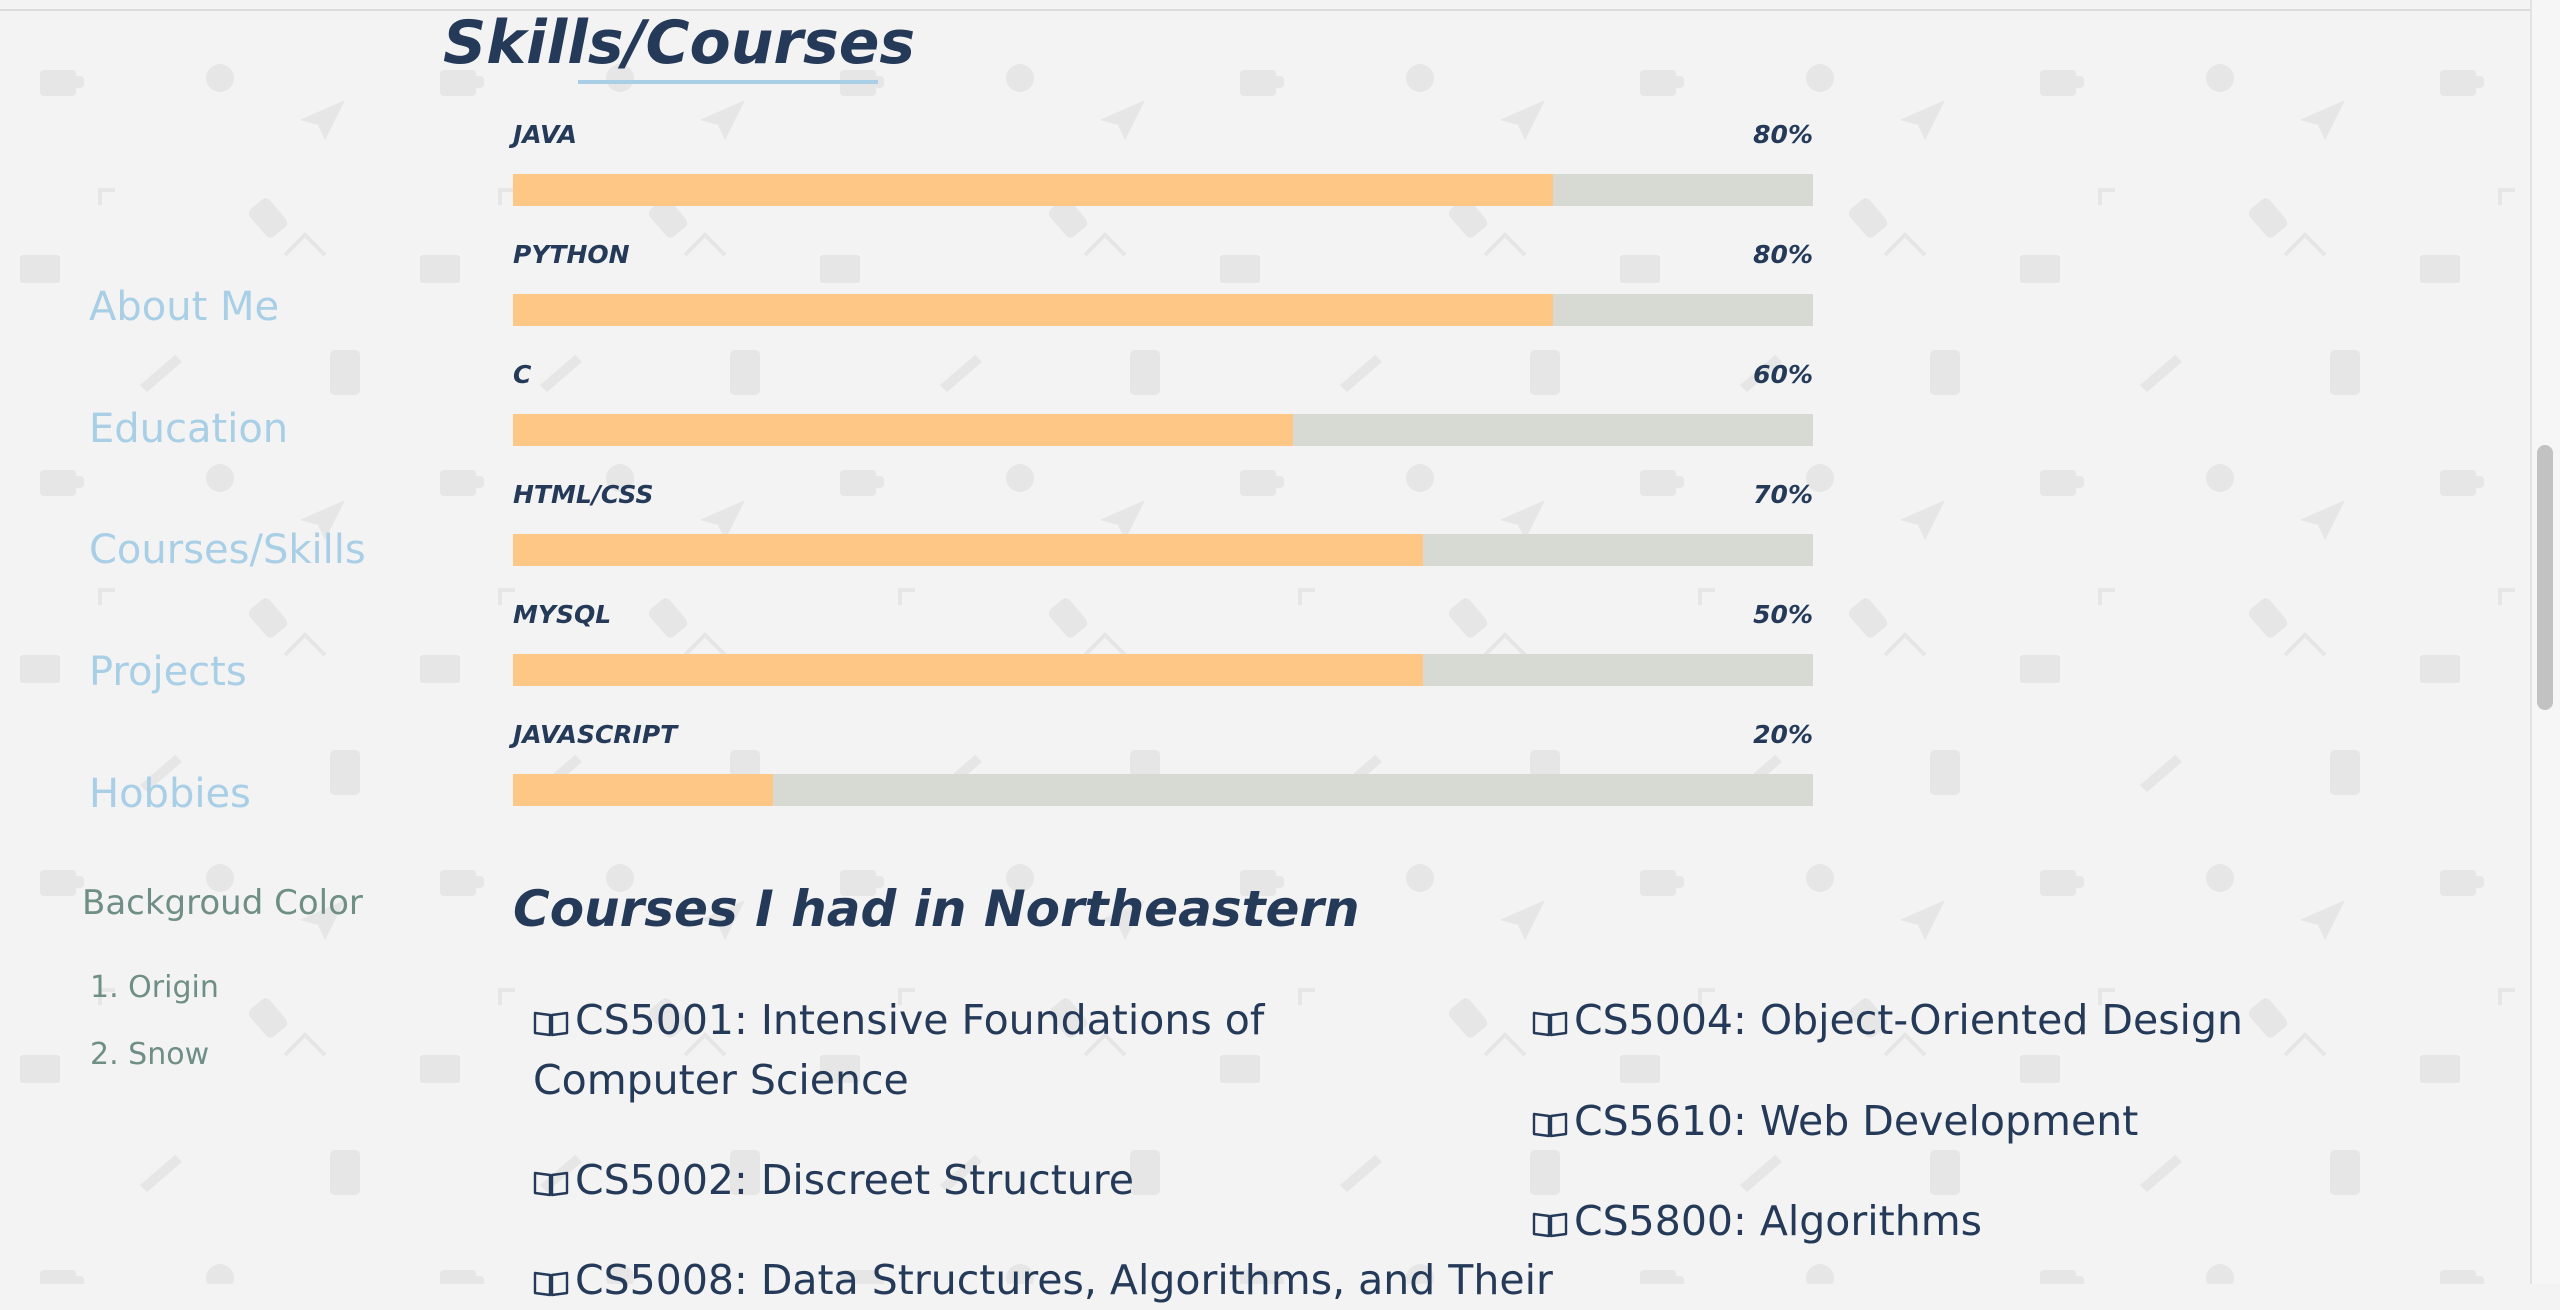 The width and height of the screenshot is (2560, 1310). I want to click on skill-javascript: JAVASCRIPT 20%, so click(1163, 770).